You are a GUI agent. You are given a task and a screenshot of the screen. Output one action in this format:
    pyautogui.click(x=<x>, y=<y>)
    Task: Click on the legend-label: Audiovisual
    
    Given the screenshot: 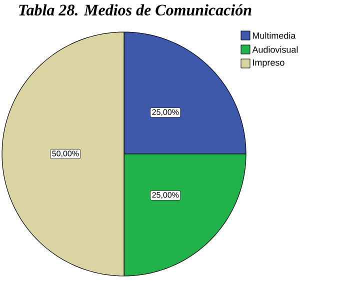 What is the action you would take?
    pyautogui.click(x=275, y=49)
    